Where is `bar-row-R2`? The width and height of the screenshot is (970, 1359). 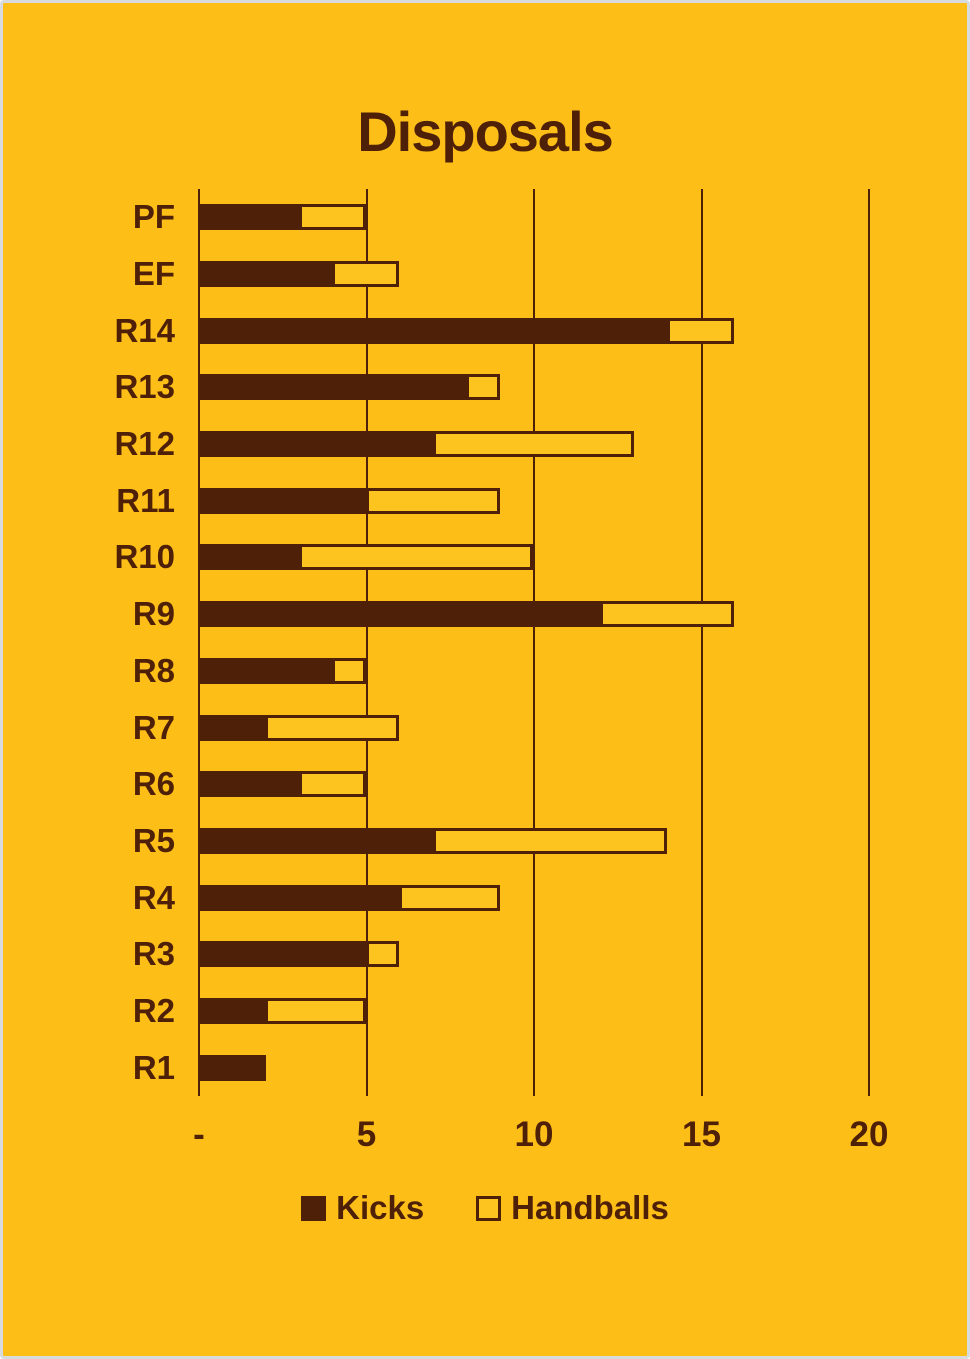 bar-row-R2 is located at coordinates (534, 1010).